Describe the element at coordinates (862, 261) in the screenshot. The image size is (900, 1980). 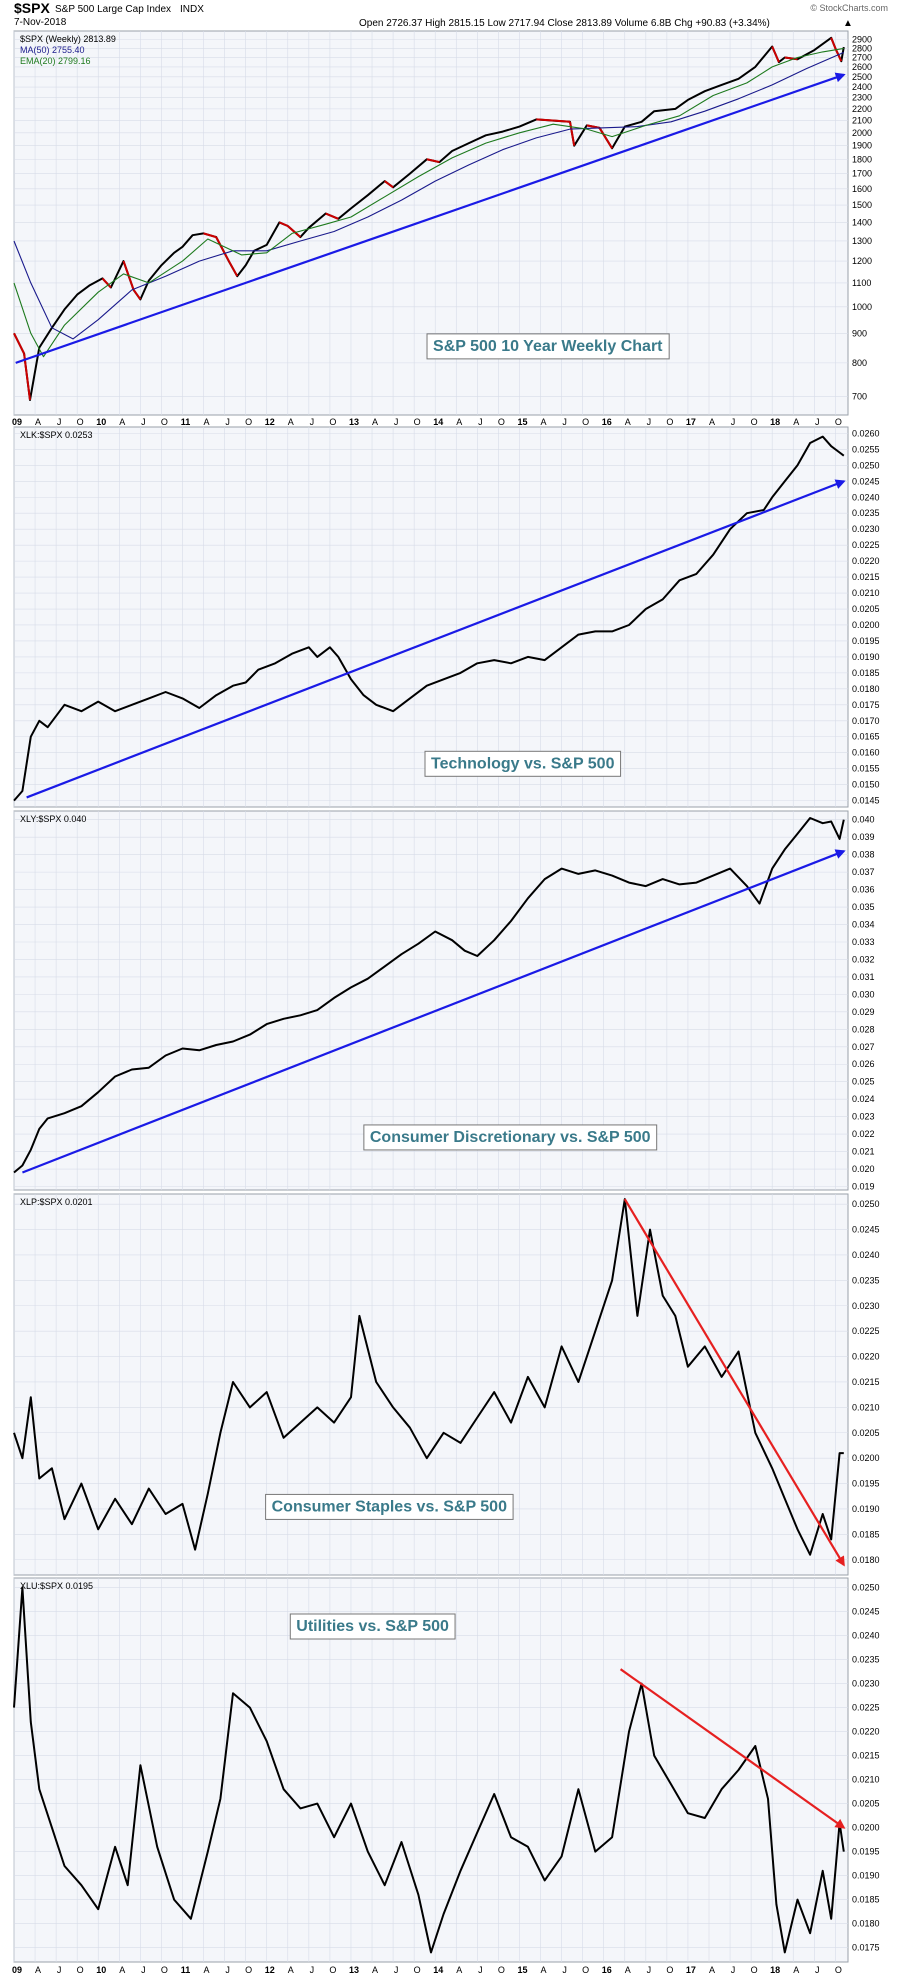
I see `y-tick-label: 1200` at that location.